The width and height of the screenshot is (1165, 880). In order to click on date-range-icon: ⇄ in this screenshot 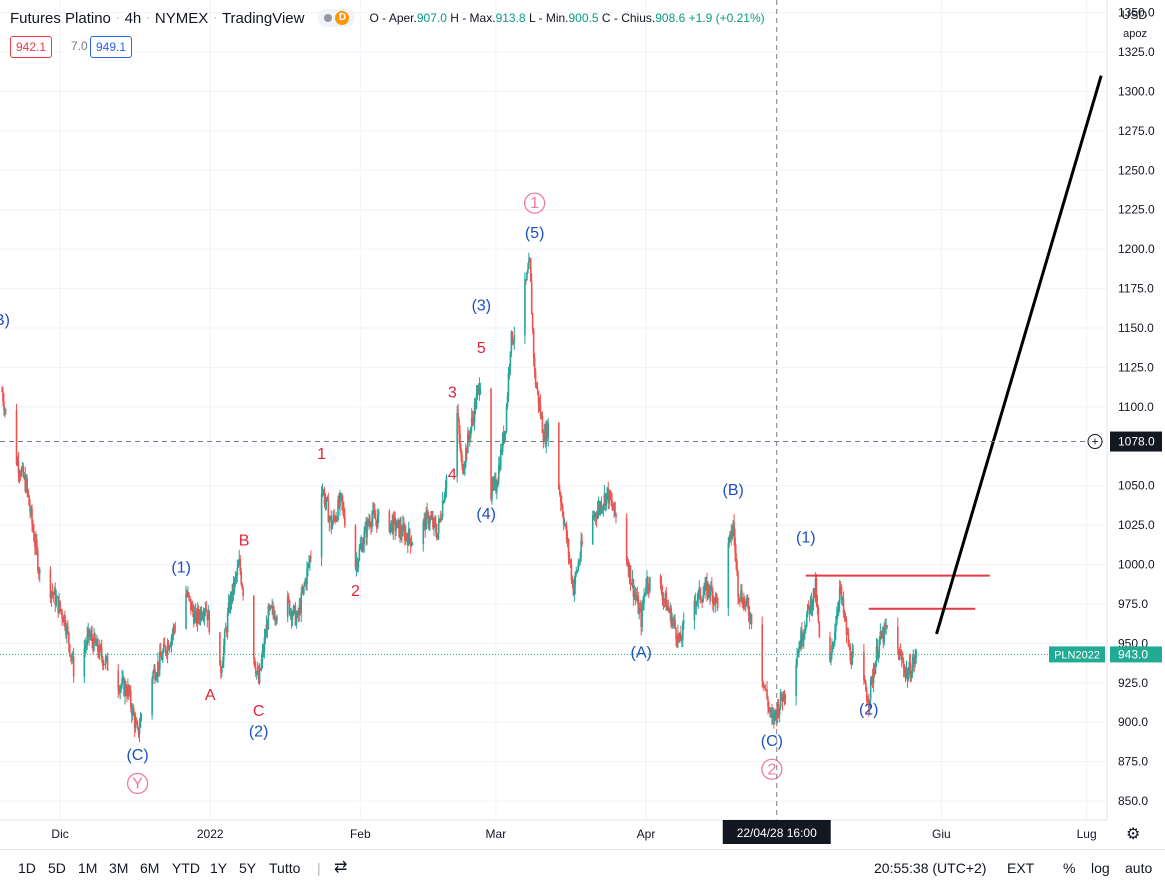, I will do `click(341, 867)`.